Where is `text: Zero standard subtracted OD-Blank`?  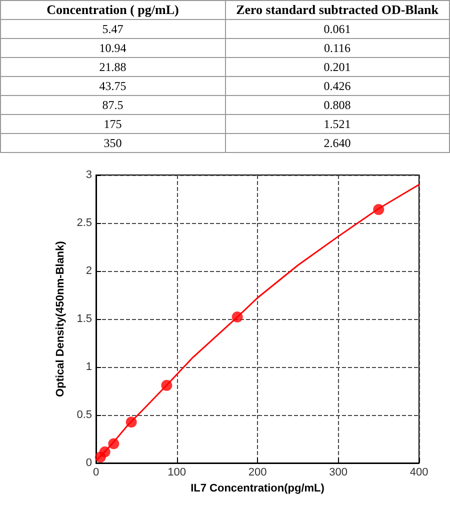 text: Zero standard subtracted OD-Blank is located at coordinates (337, 10).